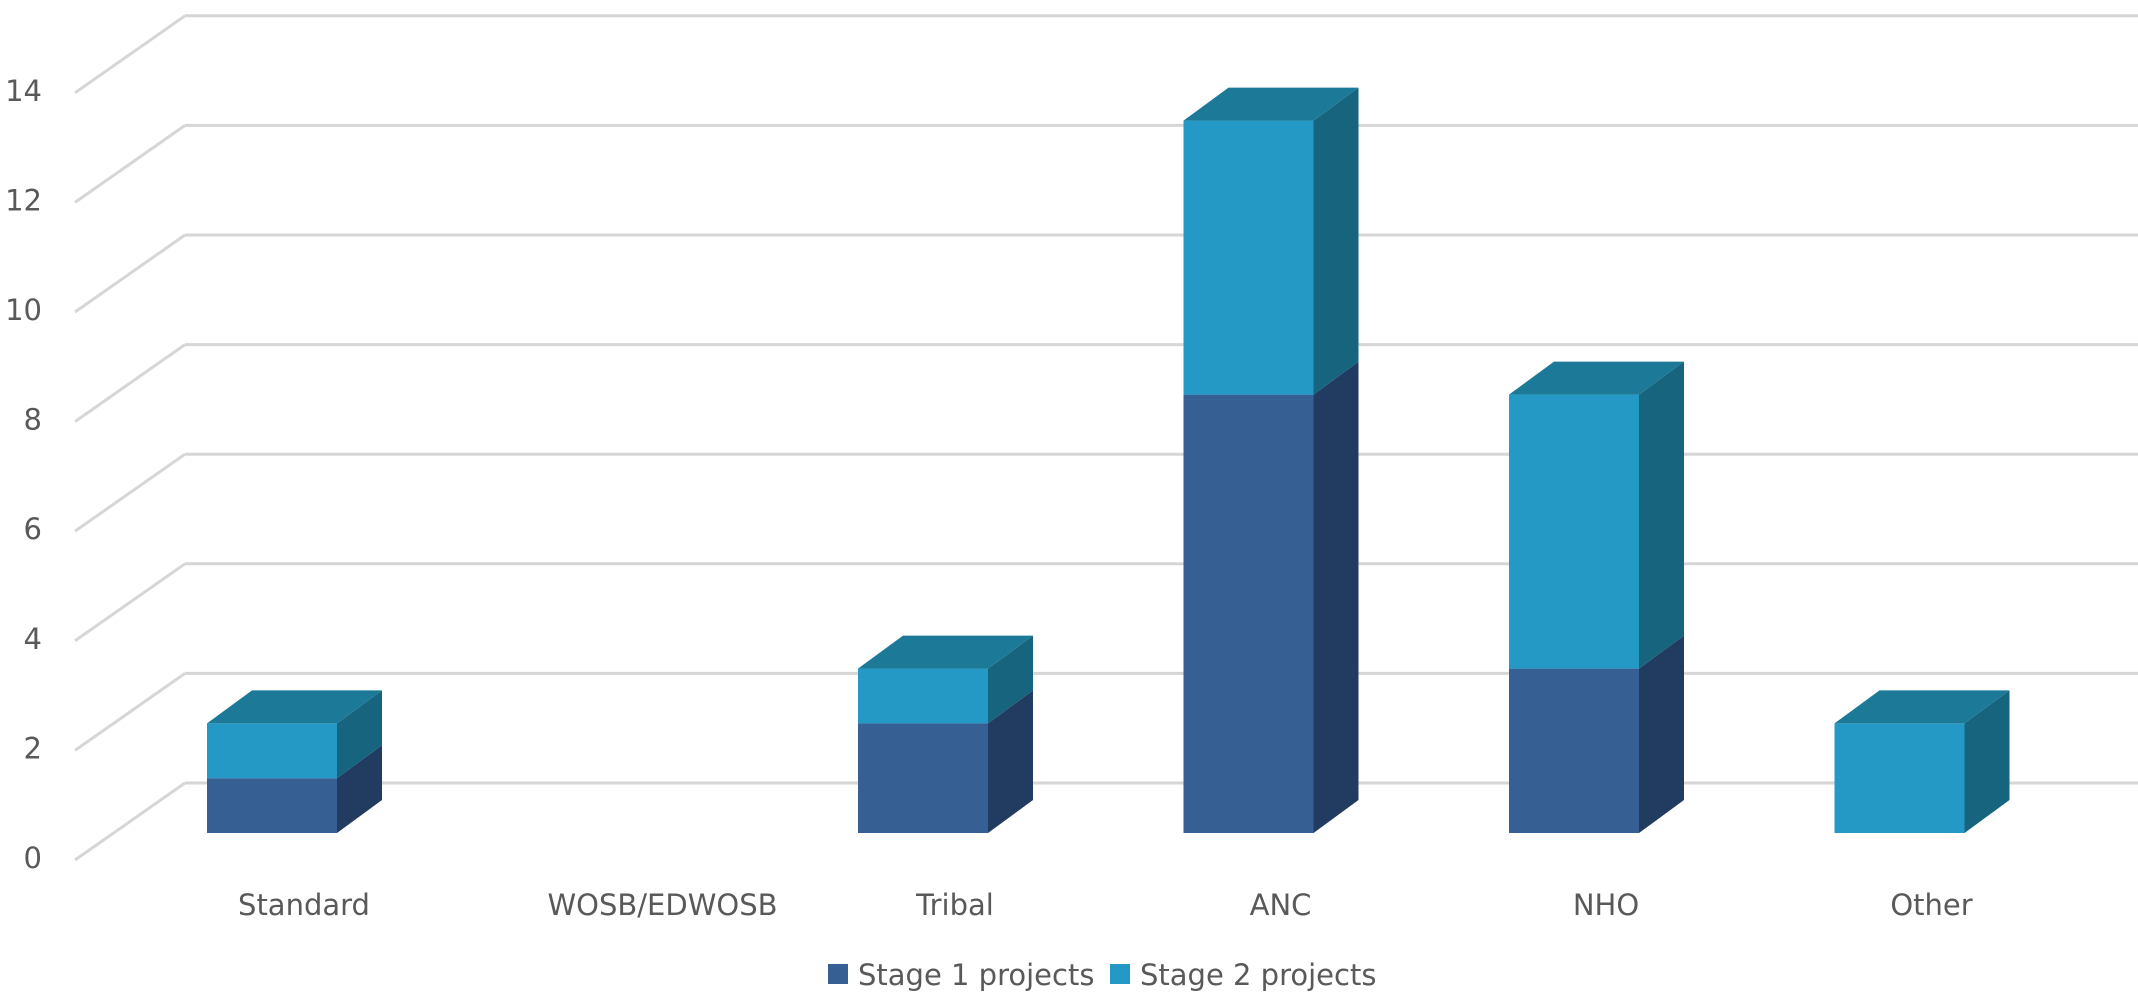 The image size is (2138, 996). I want to click on x-tick-label: ANC, so click(1281, 905).